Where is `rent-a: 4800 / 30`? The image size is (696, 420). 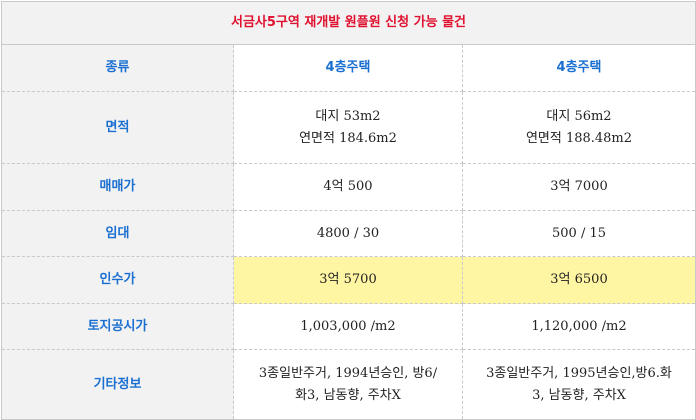
rent-a: 4800 / 30 is located at coordinates (348, 233).